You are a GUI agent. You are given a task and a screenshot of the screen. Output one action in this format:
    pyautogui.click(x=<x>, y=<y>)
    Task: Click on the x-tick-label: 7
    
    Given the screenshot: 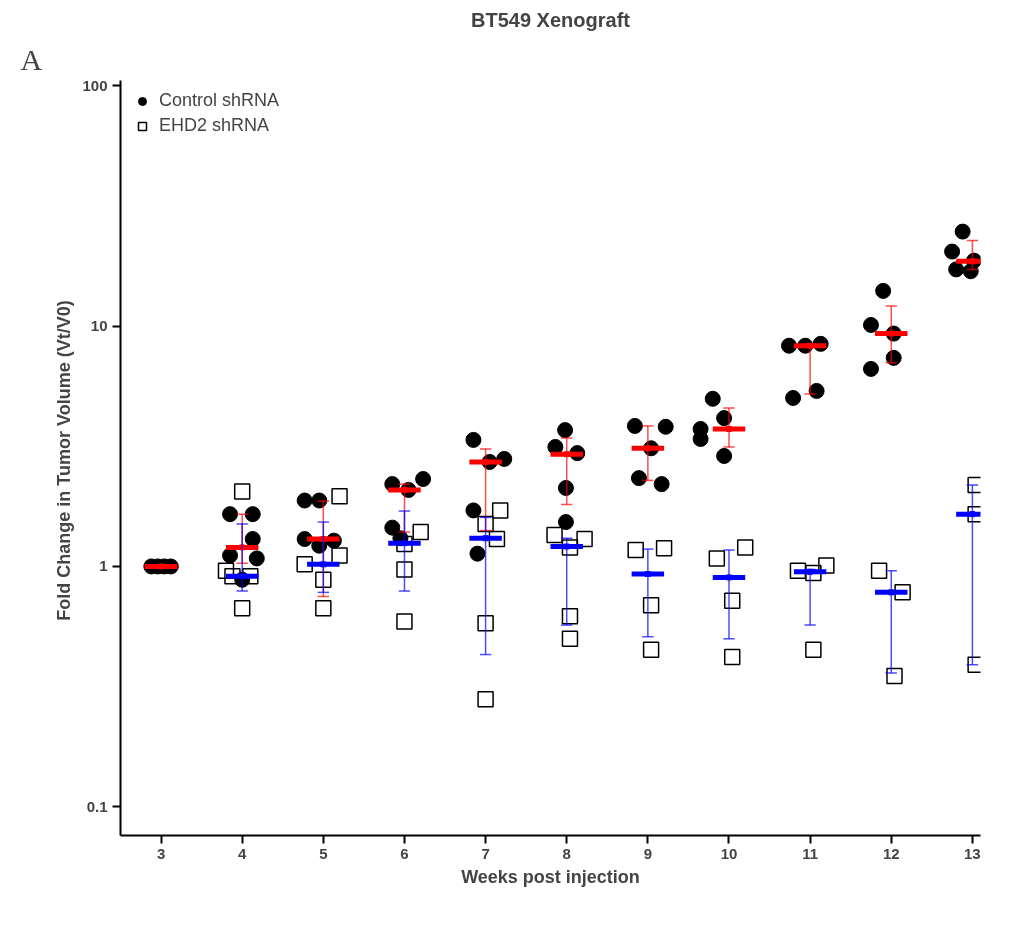 What is the action you would take?
    pyautogui.click(x=485, y=853)
    